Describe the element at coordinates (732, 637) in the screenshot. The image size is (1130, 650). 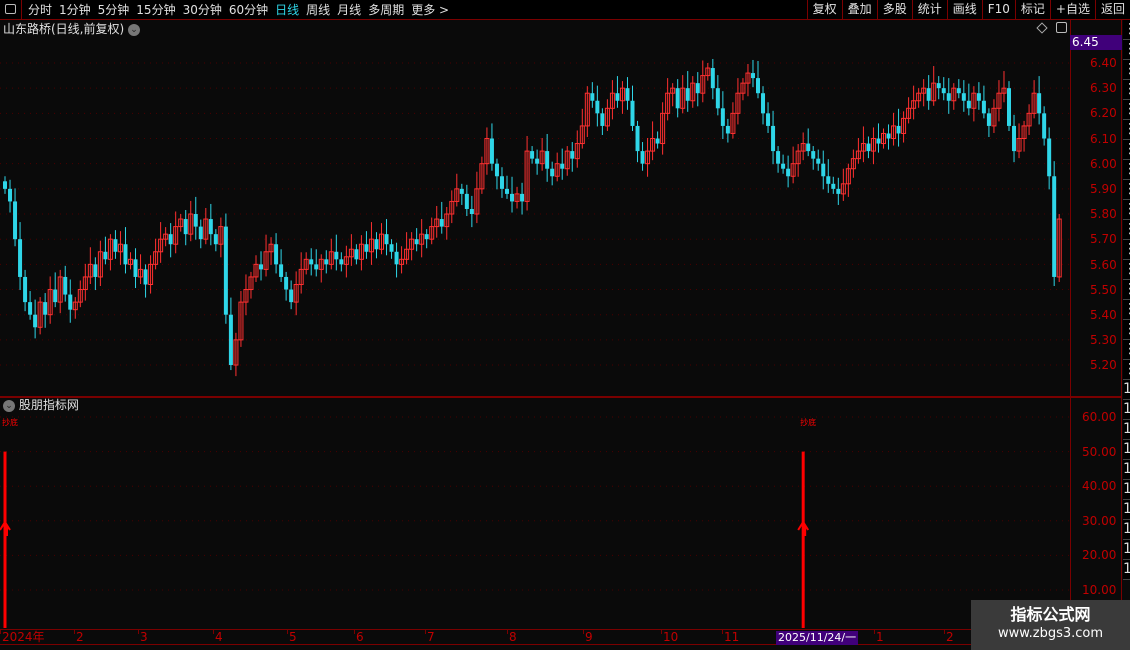
I see `date-label: 11` at that location.